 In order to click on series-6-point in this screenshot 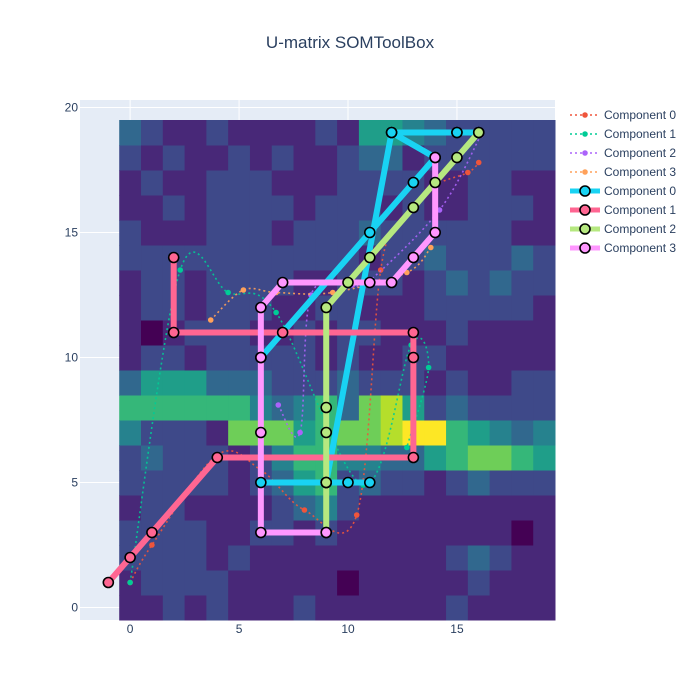, I will do `click(369, 257)`.